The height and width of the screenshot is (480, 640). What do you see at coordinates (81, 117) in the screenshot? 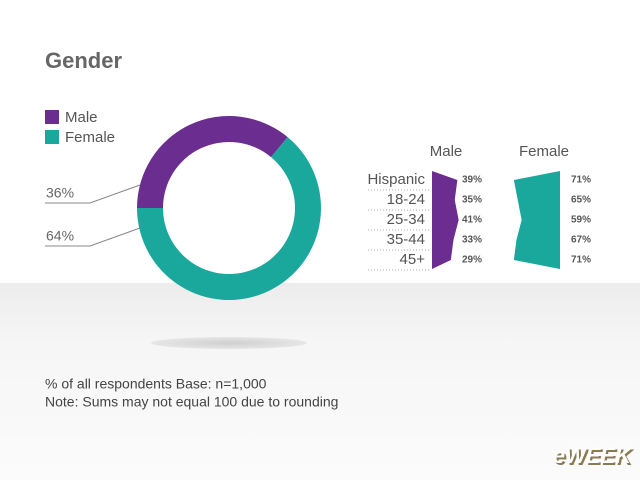
I see `legend-label: Male` at bounding box center [81, 117].